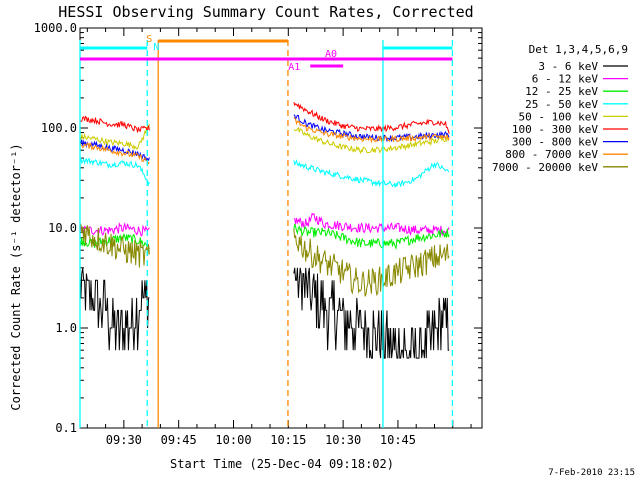 This screenshot has width=640, height=480. Describe the element at coordinates (149, 39) in the screenshot. I see `flag-label: S` at that location.